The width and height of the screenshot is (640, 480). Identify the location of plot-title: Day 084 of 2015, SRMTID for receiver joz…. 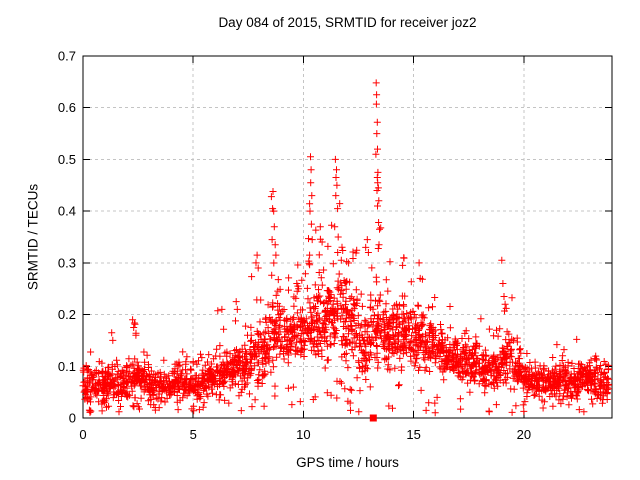
(347, 22).